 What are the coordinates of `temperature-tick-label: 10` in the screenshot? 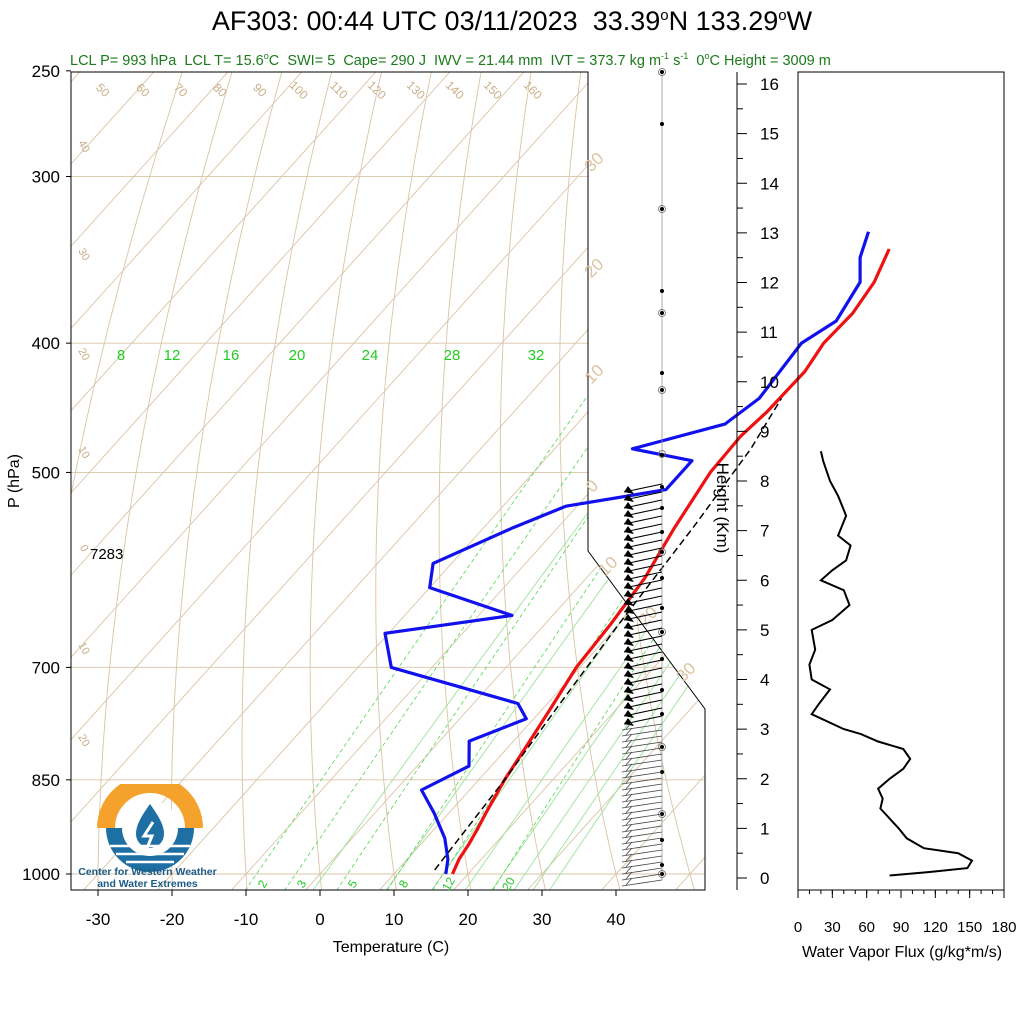 It's located at (394, 919).